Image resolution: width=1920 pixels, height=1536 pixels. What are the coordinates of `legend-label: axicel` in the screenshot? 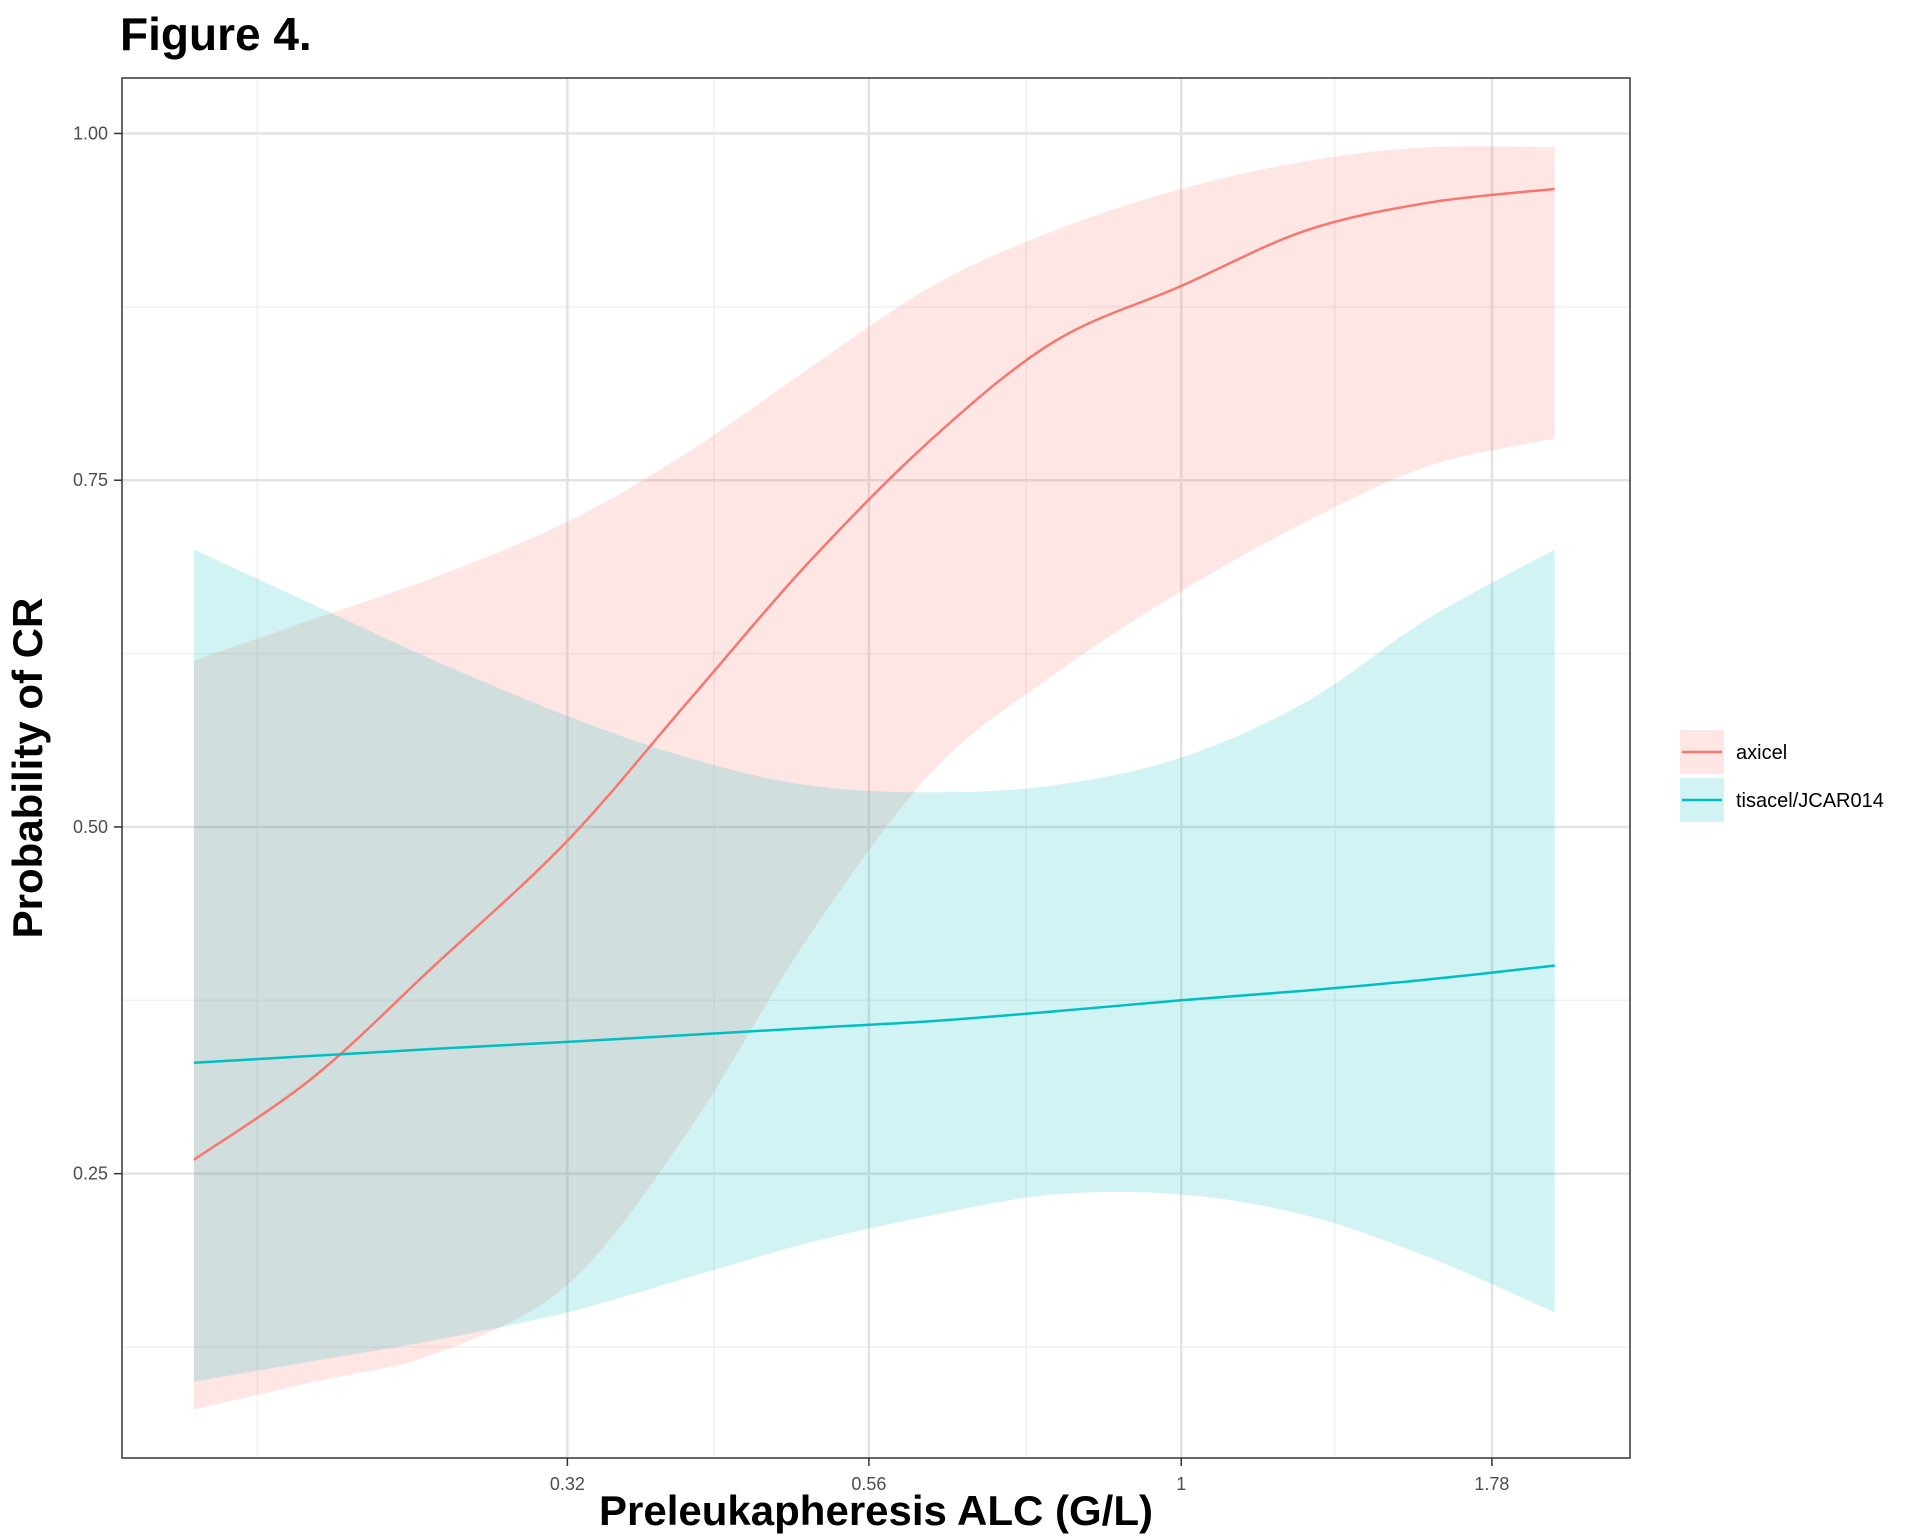 It's located at (1761, 753).